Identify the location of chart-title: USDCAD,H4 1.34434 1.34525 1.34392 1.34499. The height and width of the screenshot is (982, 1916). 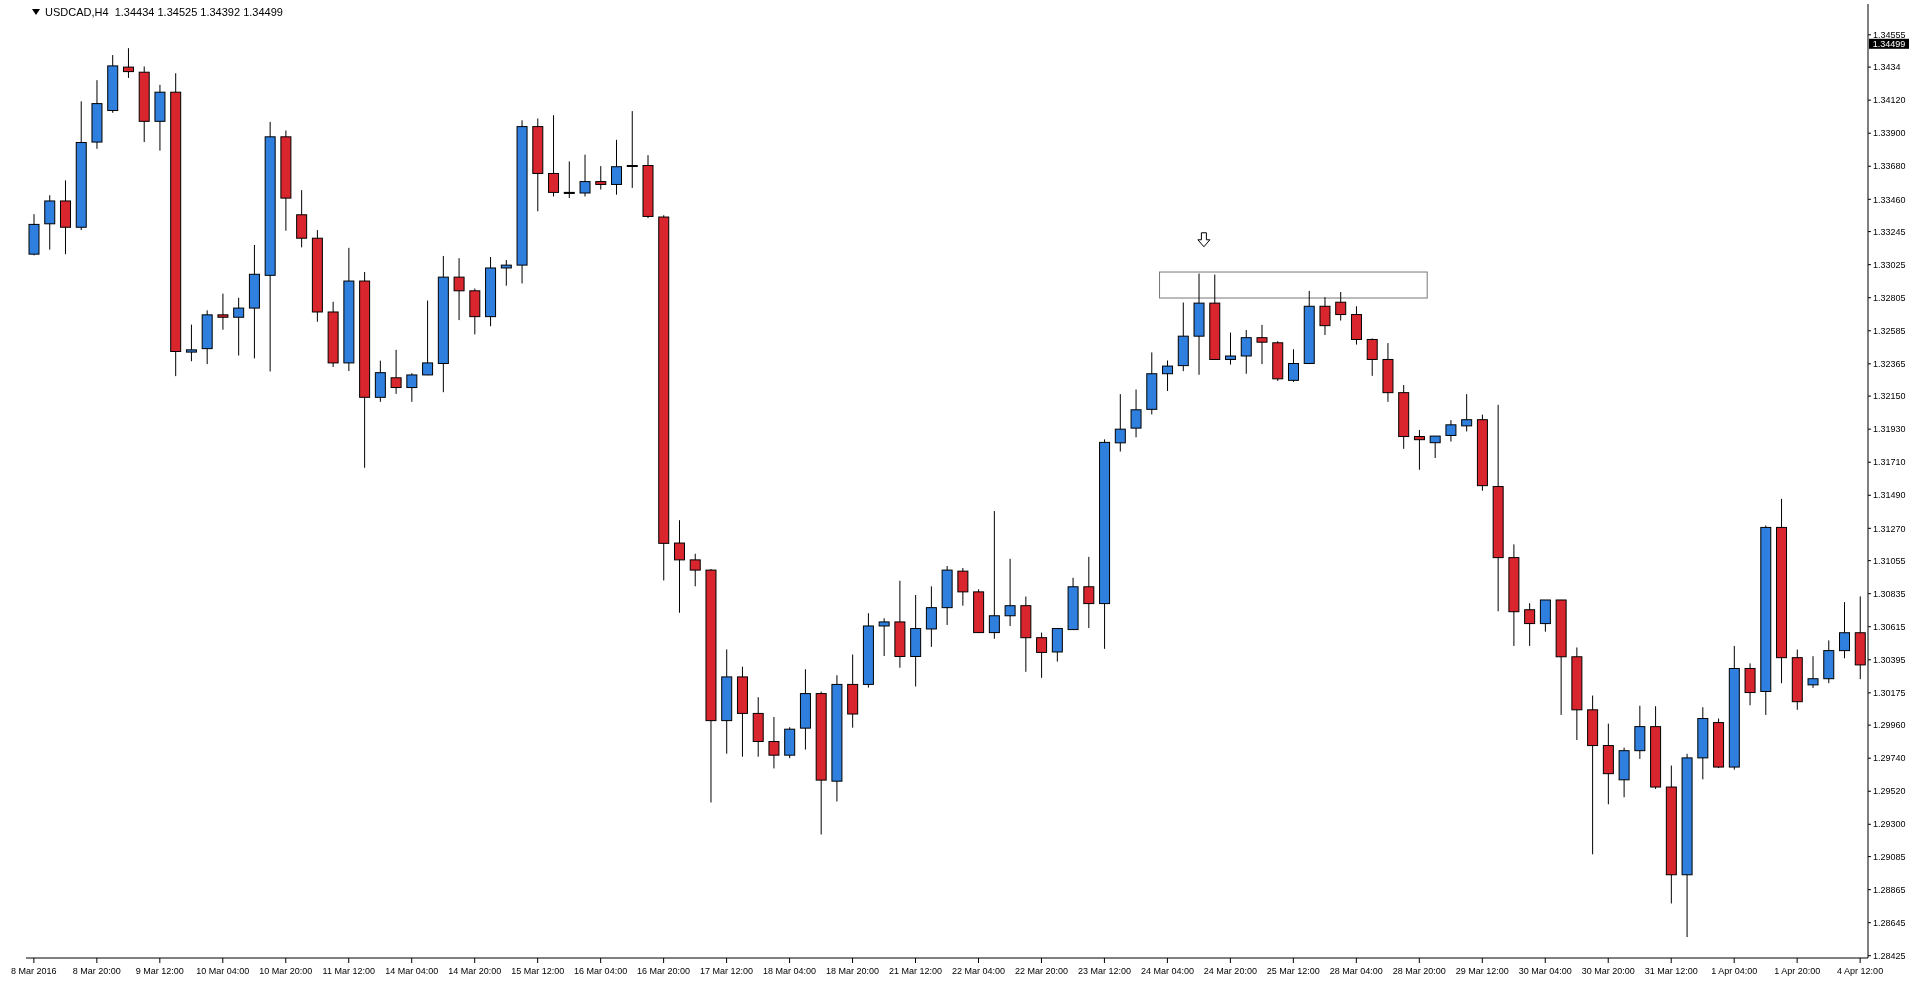
(164, 12).